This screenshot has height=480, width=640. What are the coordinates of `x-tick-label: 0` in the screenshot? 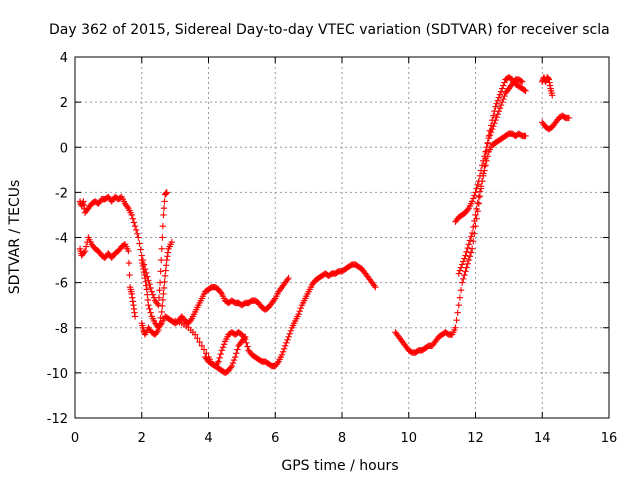 It's located at (75, 438).